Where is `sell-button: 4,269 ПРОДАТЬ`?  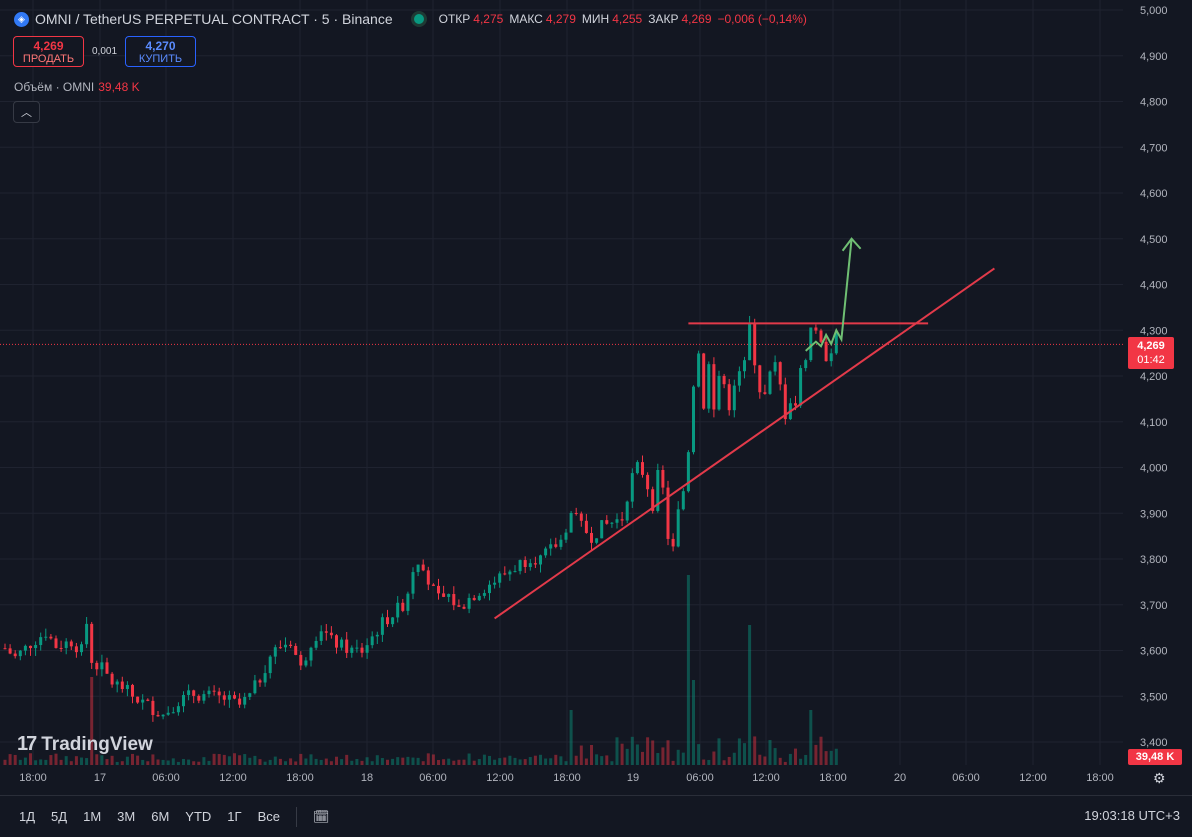 sell-button: 4,269 ПРОДАТЬ is located at coordinates (48, 51).